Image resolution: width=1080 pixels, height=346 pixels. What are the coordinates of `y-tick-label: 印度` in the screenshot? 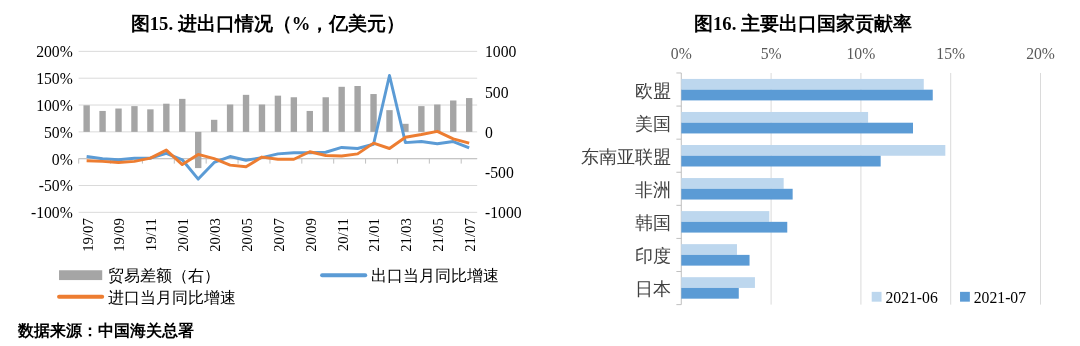 It's located at (653, 255).